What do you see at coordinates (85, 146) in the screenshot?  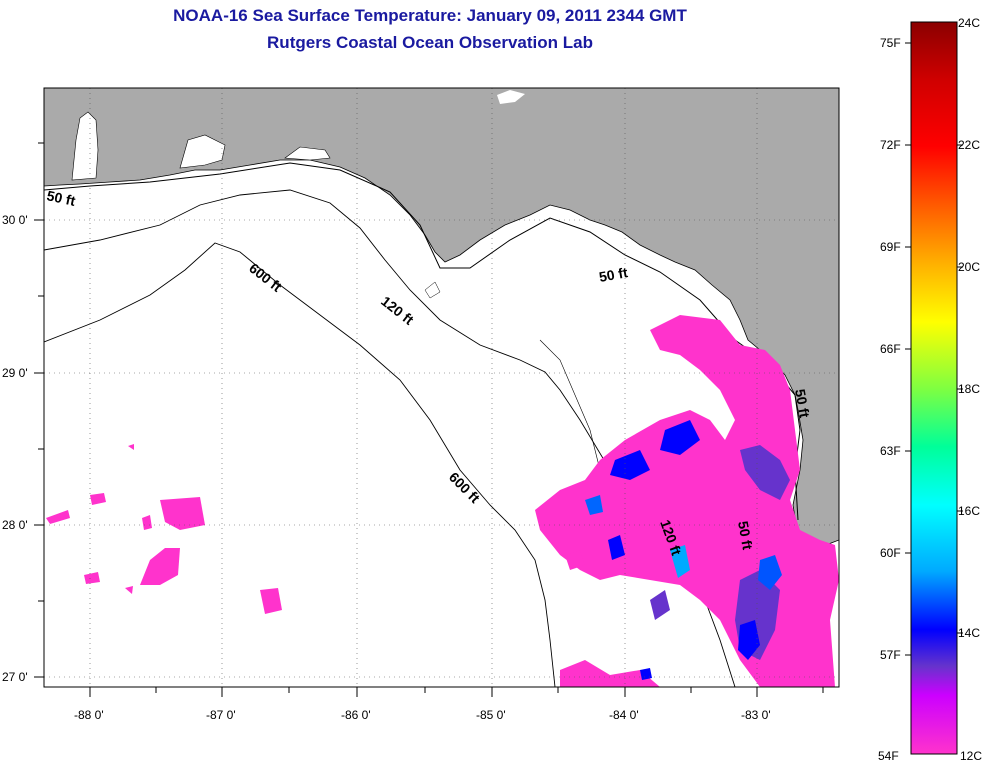 I see `mobile-bay` at bounding box center [85, 146].